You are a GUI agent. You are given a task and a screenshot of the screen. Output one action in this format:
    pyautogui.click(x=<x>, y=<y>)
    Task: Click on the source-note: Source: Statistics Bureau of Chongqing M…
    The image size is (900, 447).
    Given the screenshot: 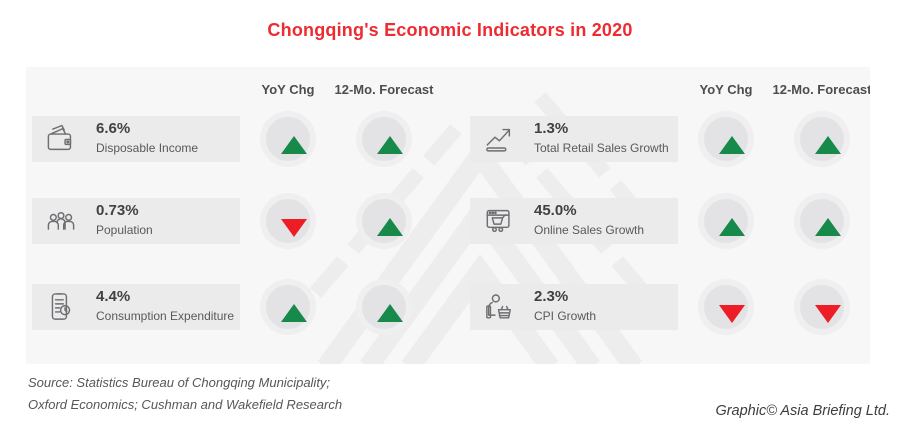 What is the action you would take?
    pyautogui.click(x=185, y=394)
    